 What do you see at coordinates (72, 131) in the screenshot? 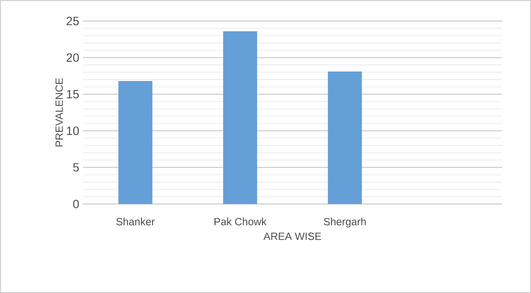
I see `y-tick-label: 10` at bounding box center [72, 131].